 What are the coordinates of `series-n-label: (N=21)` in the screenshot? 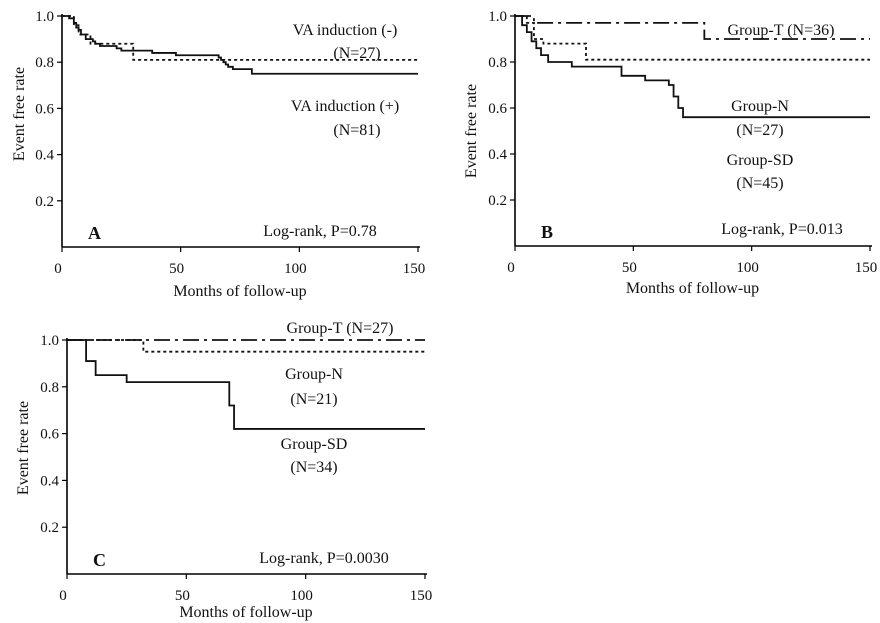 It's located at (313, 399).